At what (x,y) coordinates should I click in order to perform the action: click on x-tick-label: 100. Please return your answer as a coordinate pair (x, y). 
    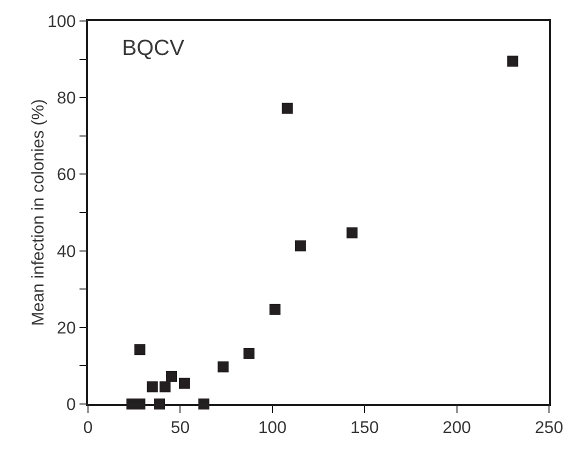
    Looking at the image, I should click on (272, 428).